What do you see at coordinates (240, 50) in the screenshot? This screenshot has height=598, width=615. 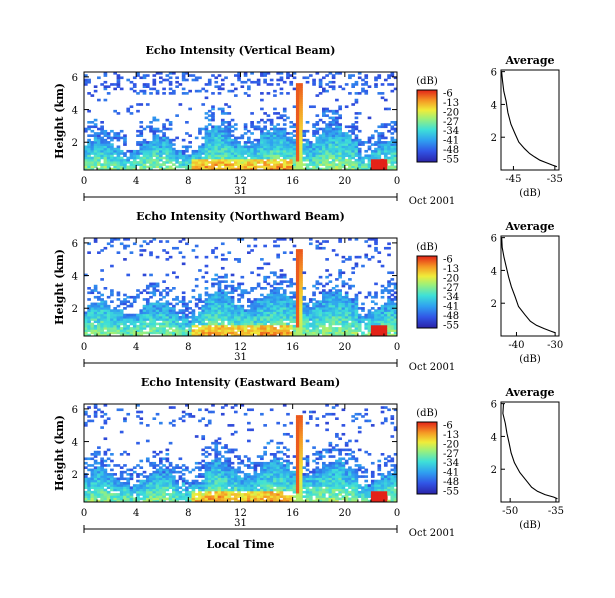 I see `panel-title: Echo Intensity (Vertical Beam)` at bounding box center [240, 50].